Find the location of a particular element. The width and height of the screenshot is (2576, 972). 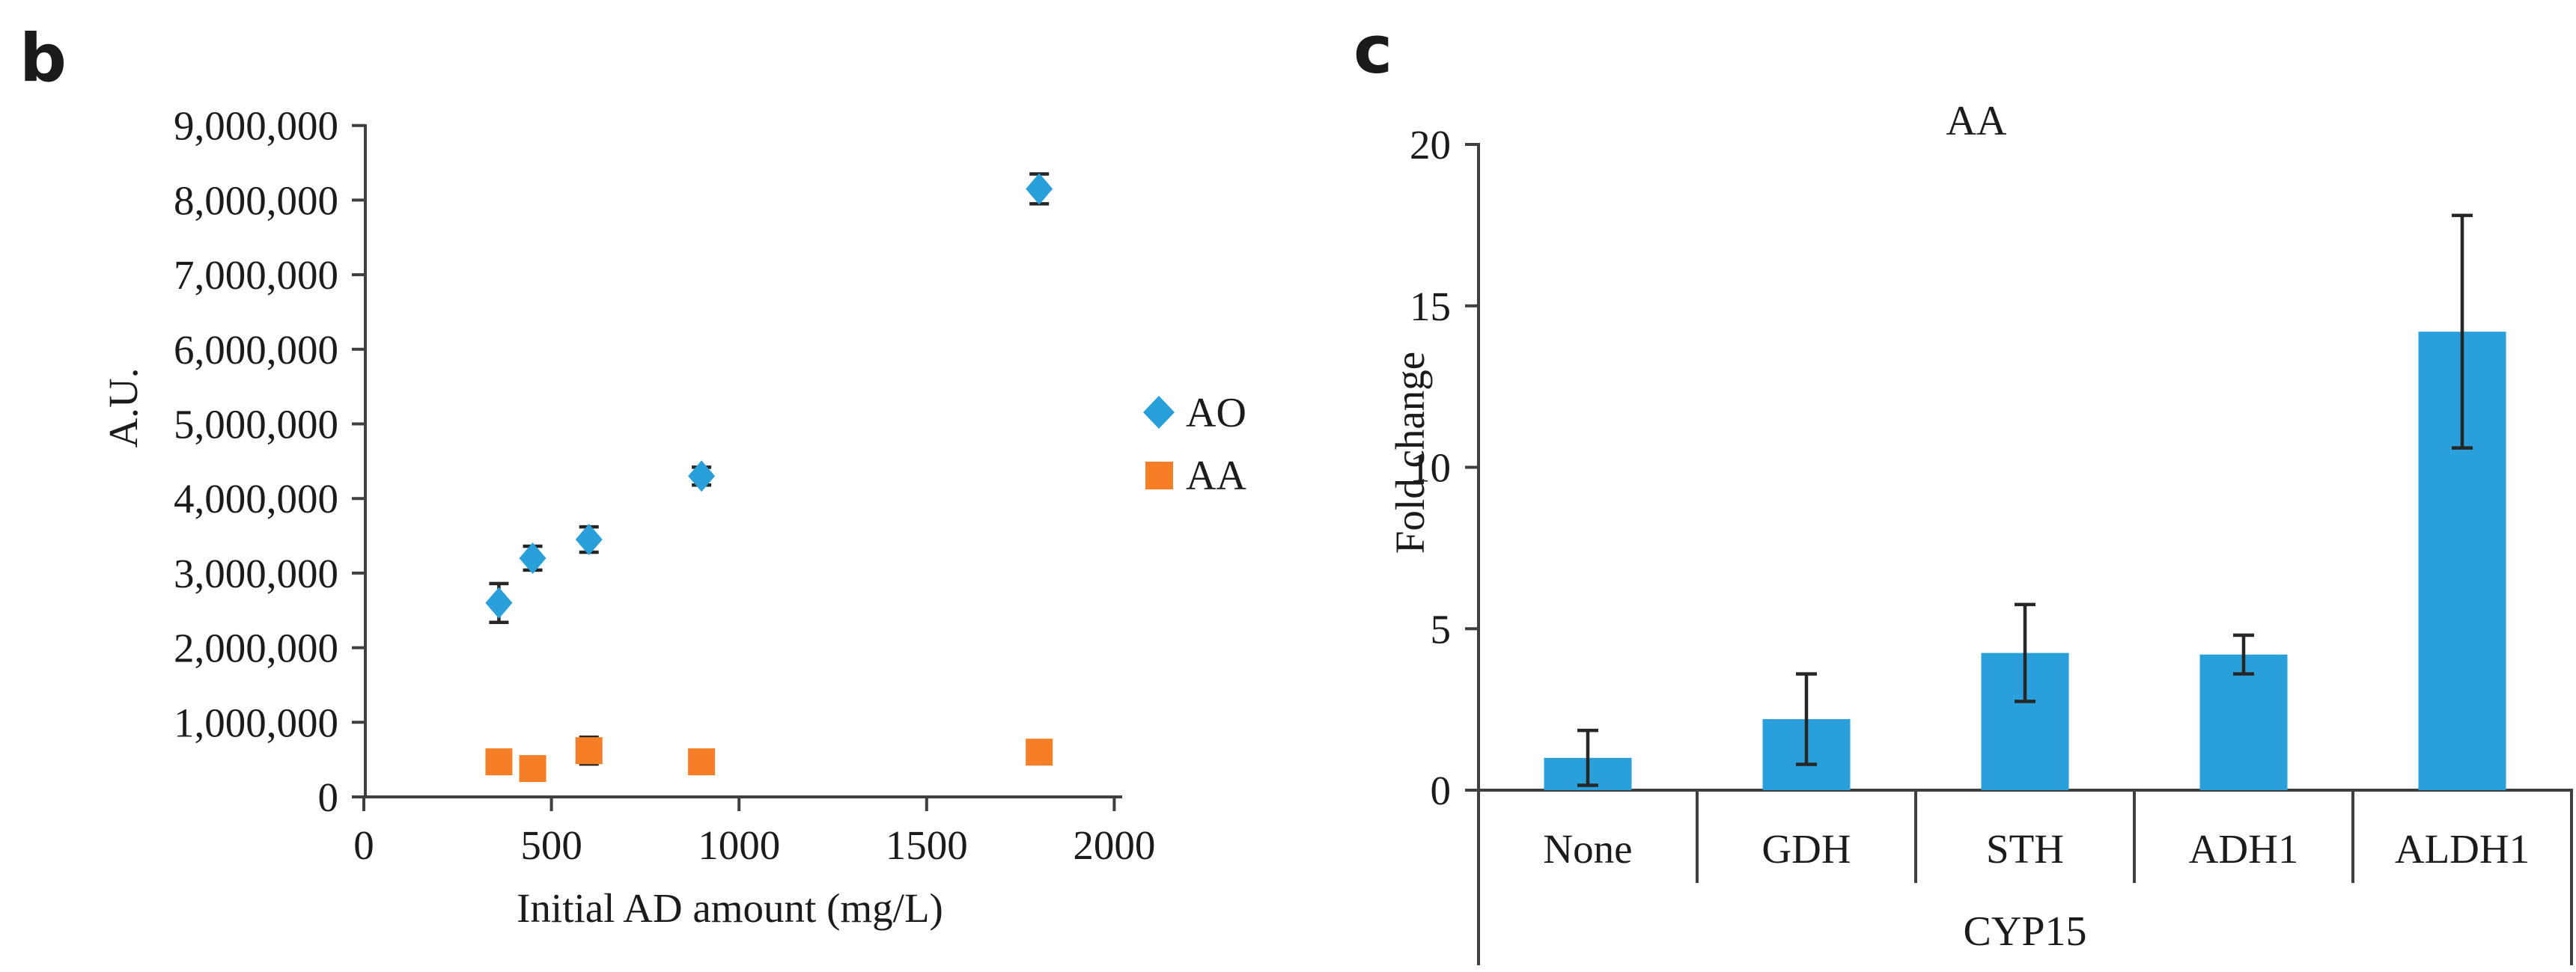

panel-b-y-tick-label: 5,000,000 is located at coordinates (256, 424).